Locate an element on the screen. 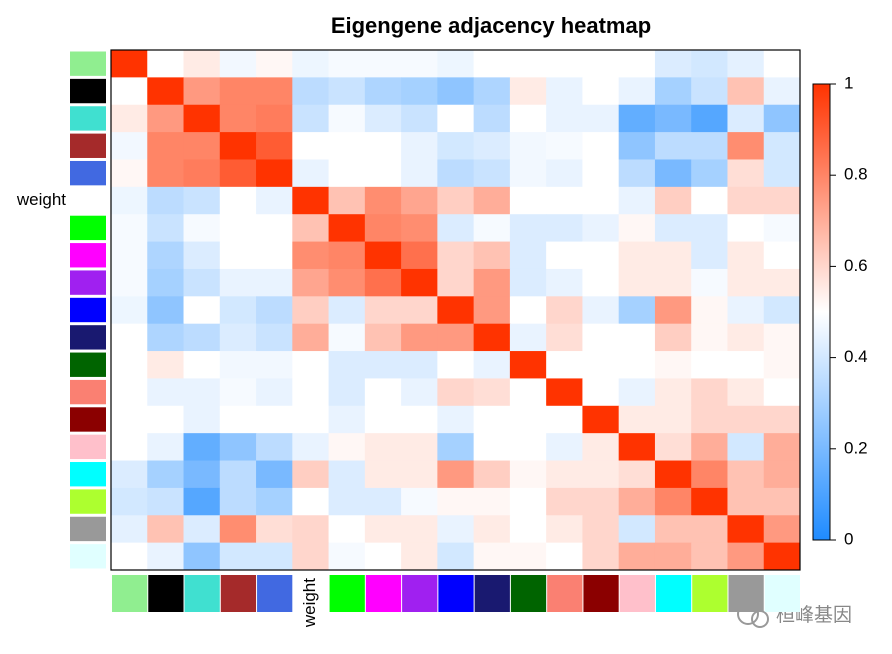 The height and width of the screenshot is (654, 892). chart-title: Eigengene adjacency heatmap is located at coordinates (491, 25).